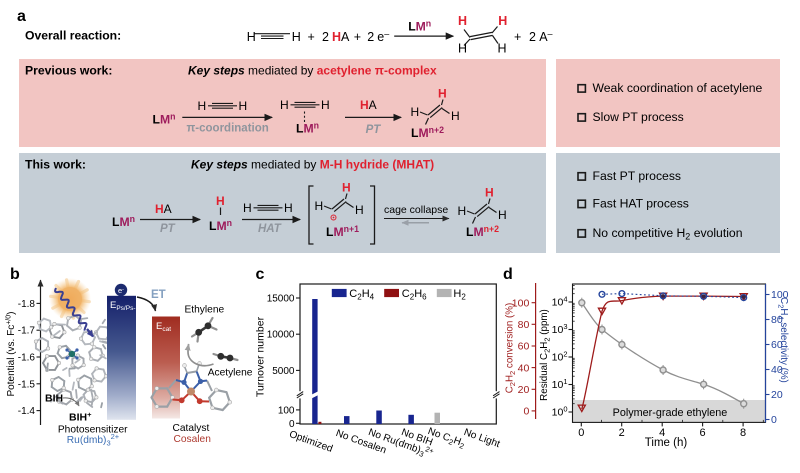 The width and height of the screenshot is (800, 473). Describe the element at coordinates (560, 329) in the screenshot. I see `svg-text: 10³` at that location.